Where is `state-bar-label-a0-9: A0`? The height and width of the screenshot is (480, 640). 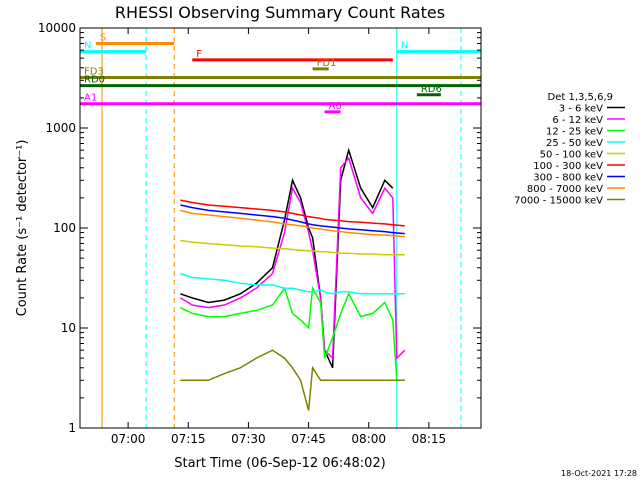
state-bar-label-a0-9: A0 is located at coordinates (335, 106).